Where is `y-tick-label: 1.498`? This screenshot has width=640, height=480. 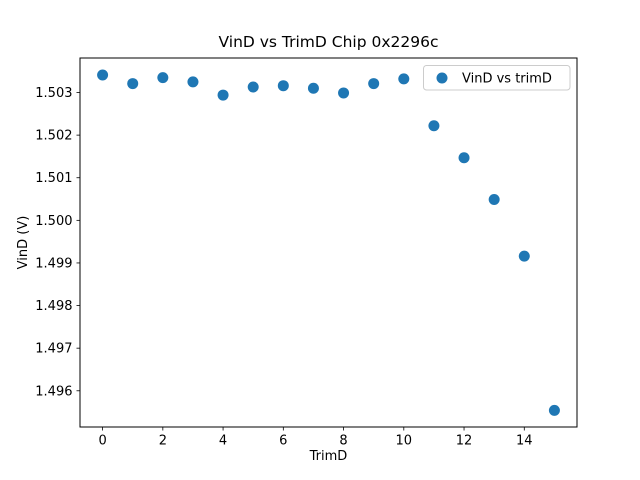 y-tick-label: 1.498 is located at coordinates (53, 306).